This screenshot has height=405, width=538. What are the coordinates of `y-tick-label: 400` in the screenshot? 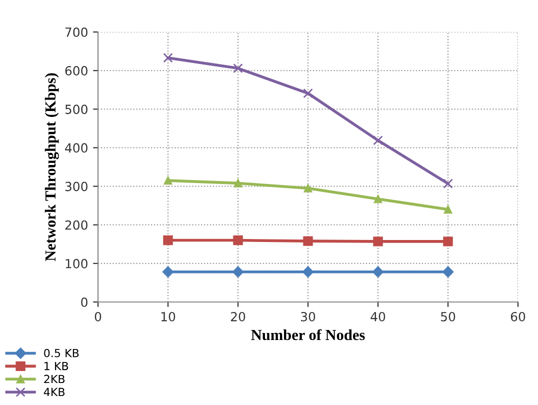 It's located at (76, 148).